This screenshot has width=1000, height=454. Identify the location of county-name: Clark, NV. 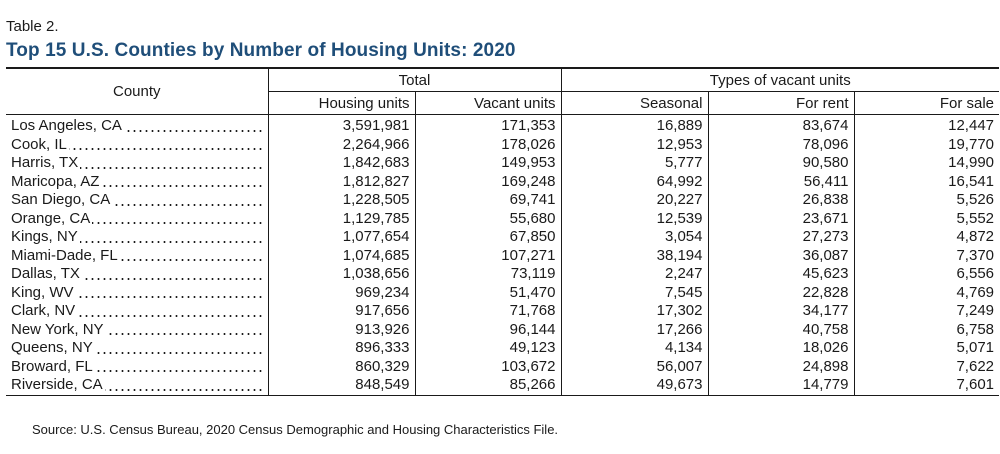
(44, 310).